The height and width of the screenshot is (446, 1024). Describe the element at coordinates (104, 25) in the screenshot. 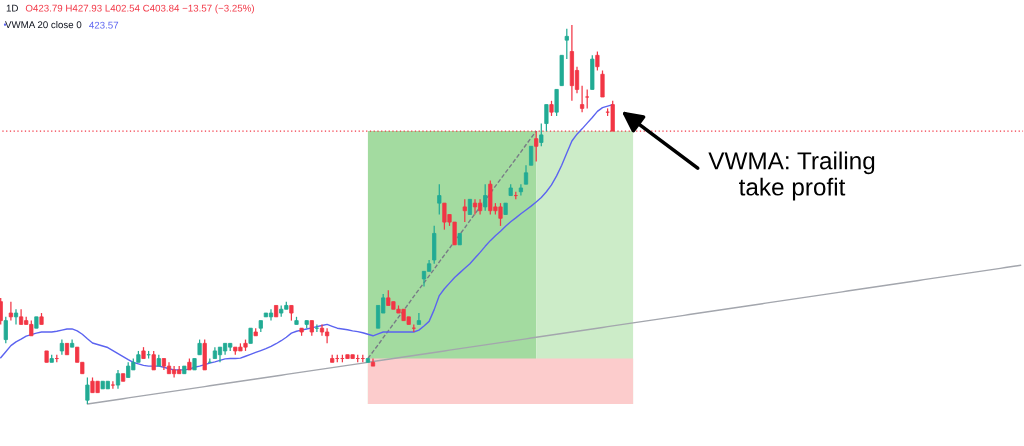

I see `annotation: 423.57` at that location.